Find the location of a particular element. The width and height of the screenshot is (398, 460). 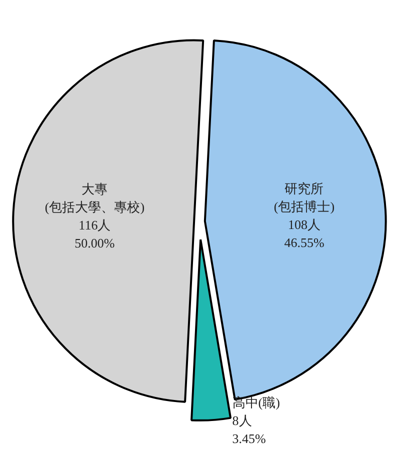

data-label: 108人 46.55% is located at coordinates (304, 233).